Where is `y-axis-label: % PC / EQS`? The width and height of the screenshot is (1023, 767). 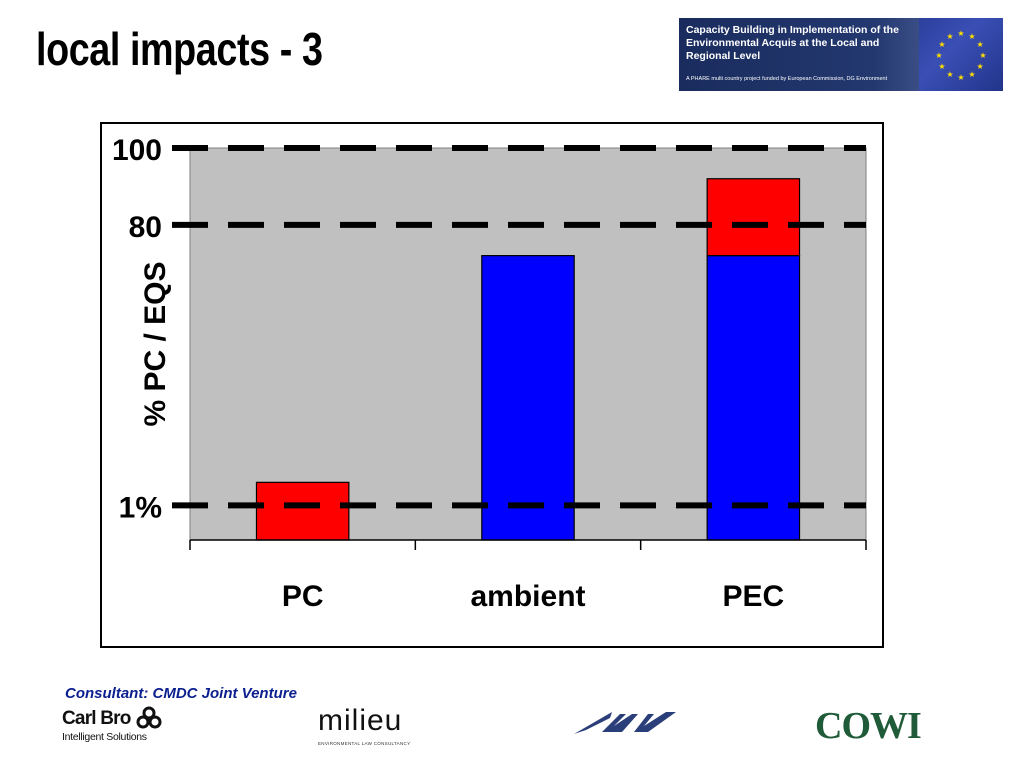 y-axis-label: % PC / EQS is located at coordinates (155, 343).